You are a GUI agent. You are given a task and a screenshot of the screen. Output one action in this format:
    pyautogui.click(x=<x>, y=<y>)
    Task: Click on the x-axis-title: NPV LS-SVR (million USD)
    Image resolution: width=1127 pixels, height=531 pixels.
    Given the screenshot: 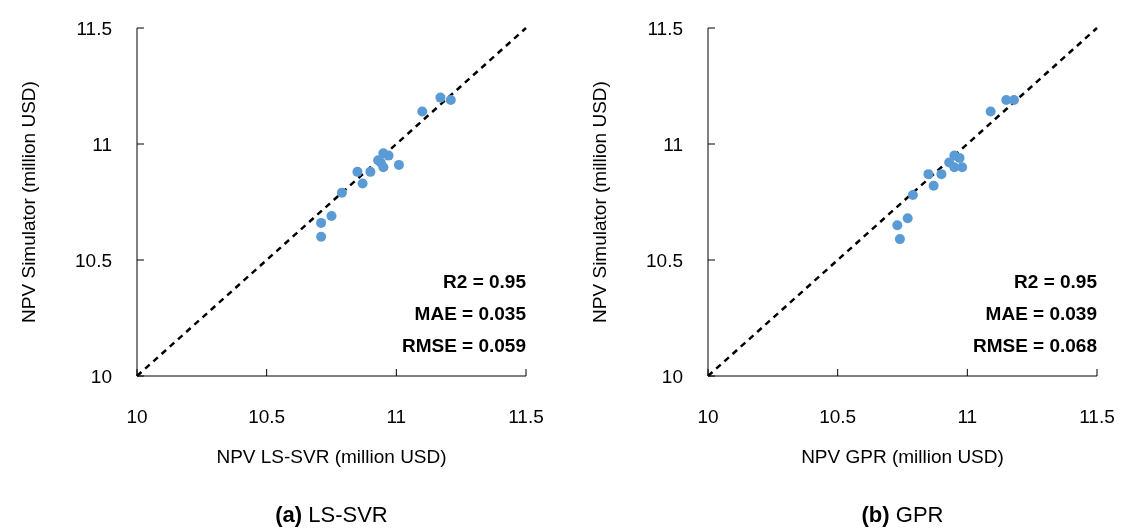 What is the action you would take?
    pyautogui.click(x=331, y=456)
    